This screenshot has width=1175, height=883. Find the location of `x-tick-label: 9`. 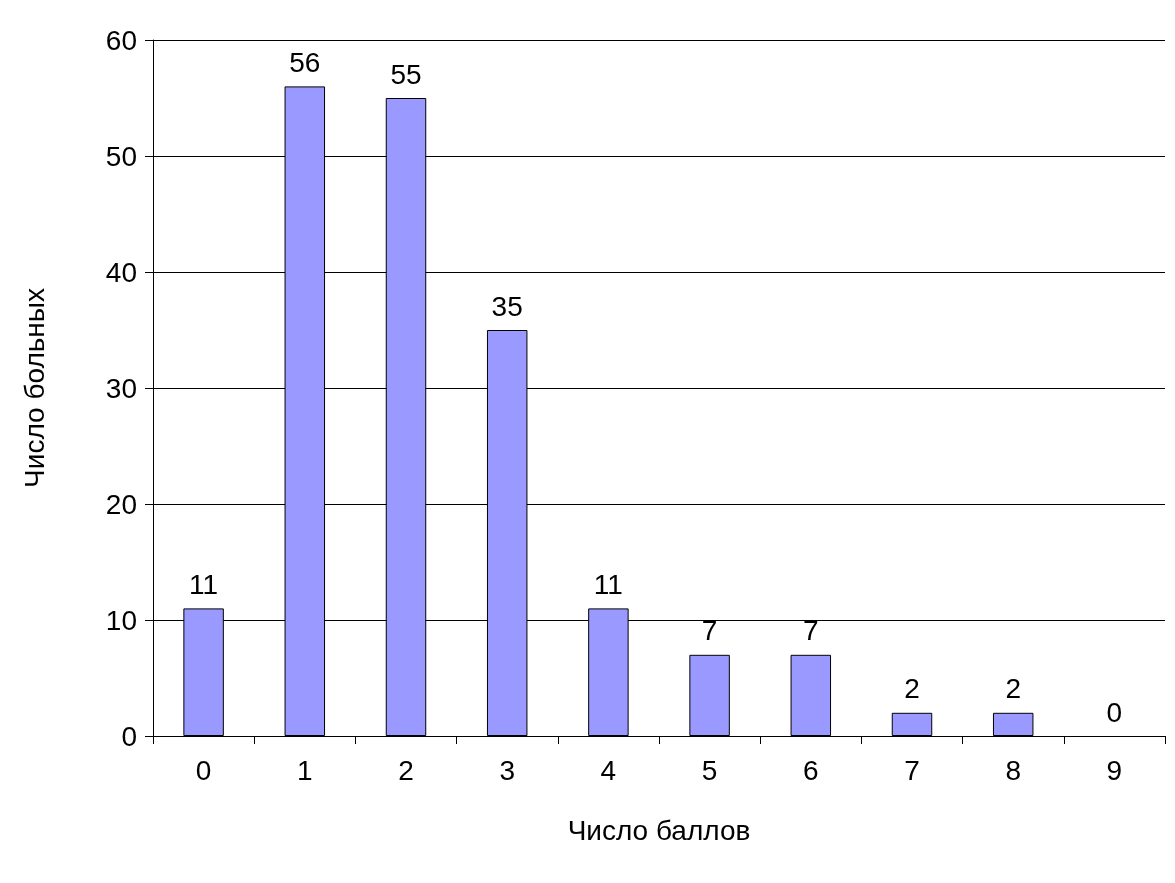

x-tick-label: 9 is located at coordinates (1114, 770).